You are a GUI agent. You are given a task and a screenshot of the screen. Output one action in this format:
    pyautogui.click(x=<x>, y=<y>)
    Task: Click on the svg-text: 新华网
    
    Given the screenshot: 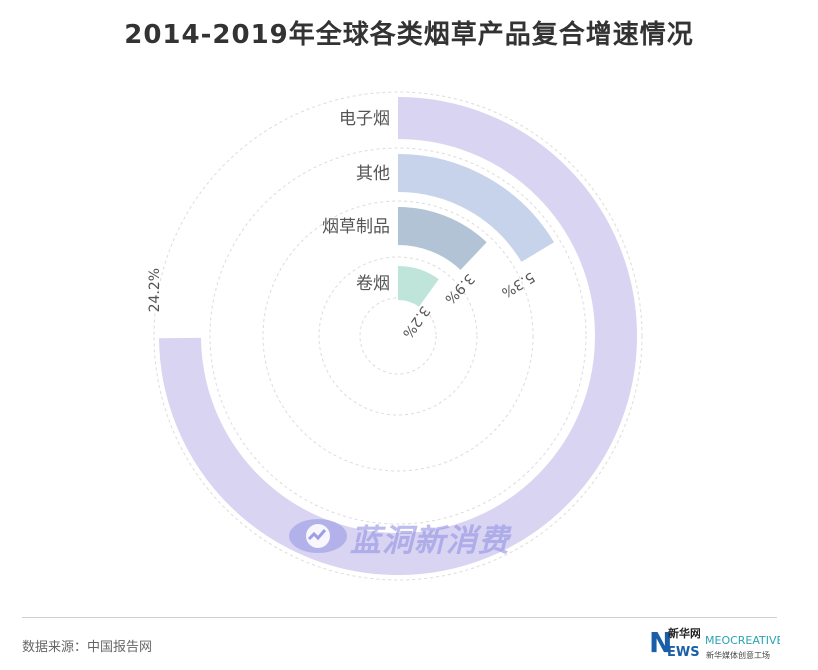 What is the action you would take?
    pyautogui.click(x=684, y=633)
    